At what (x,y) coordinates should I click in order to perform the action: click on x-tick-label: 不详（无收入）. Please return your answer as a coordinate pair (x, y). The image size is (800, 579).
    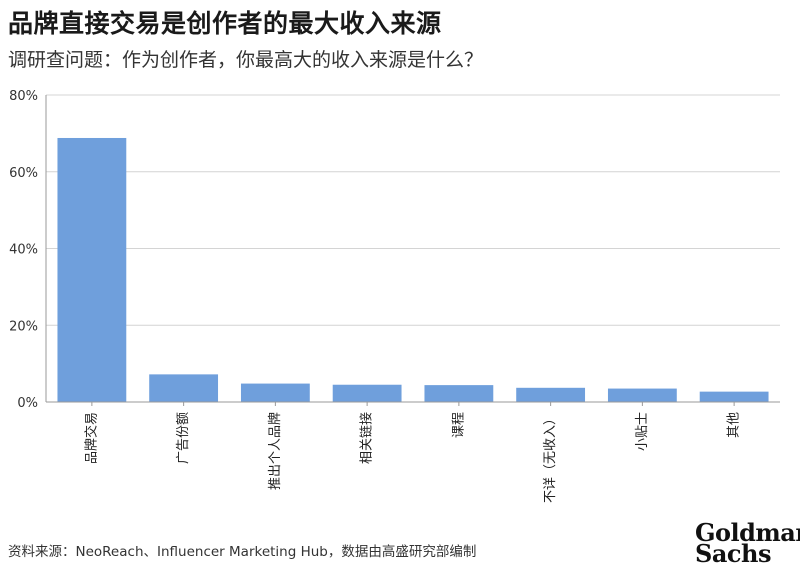
    Looking at the image, I should click on (550, 457).